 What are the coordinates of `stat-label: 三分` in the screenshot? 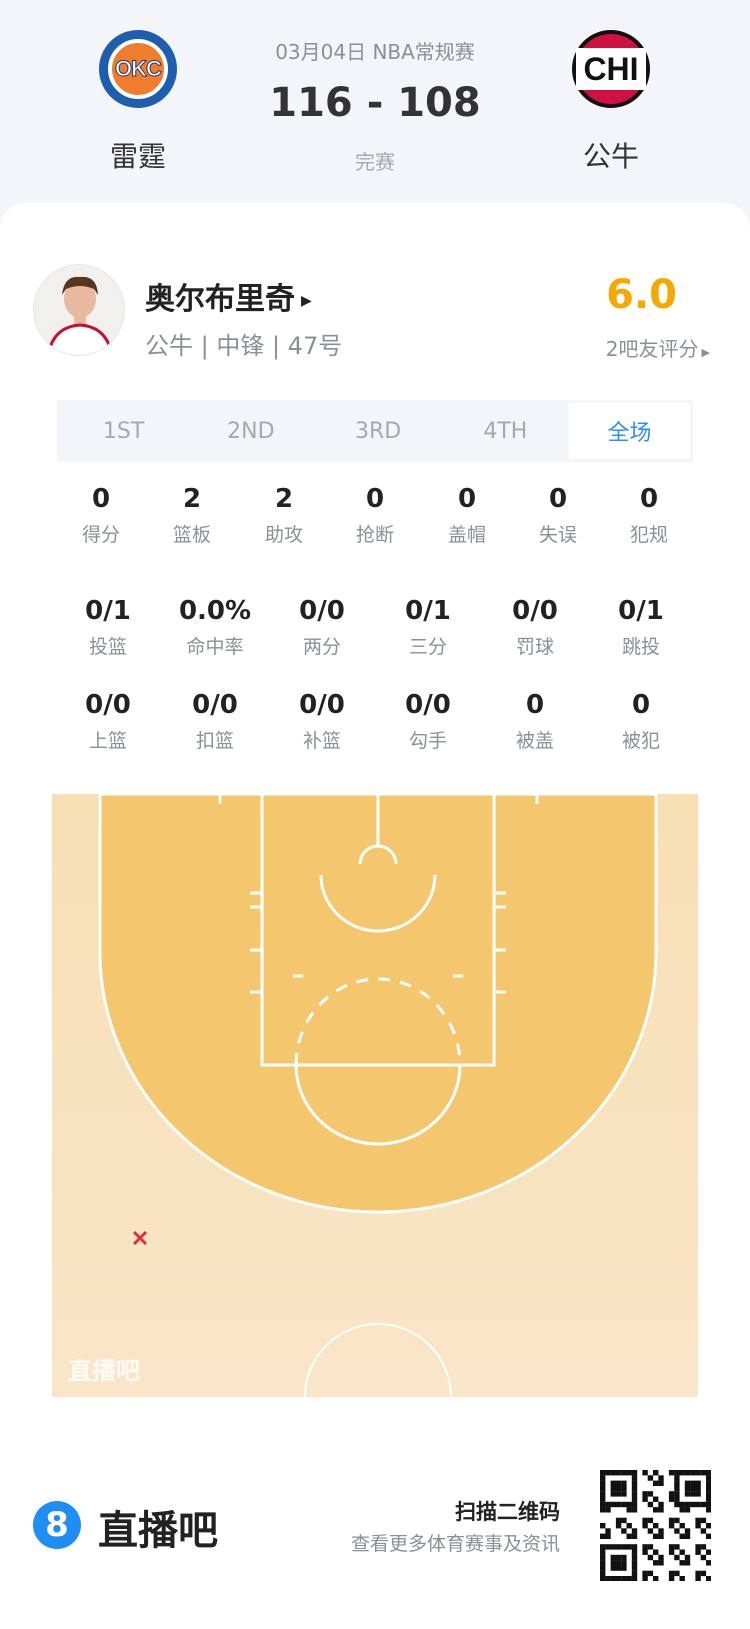 It's located at (427, 647).